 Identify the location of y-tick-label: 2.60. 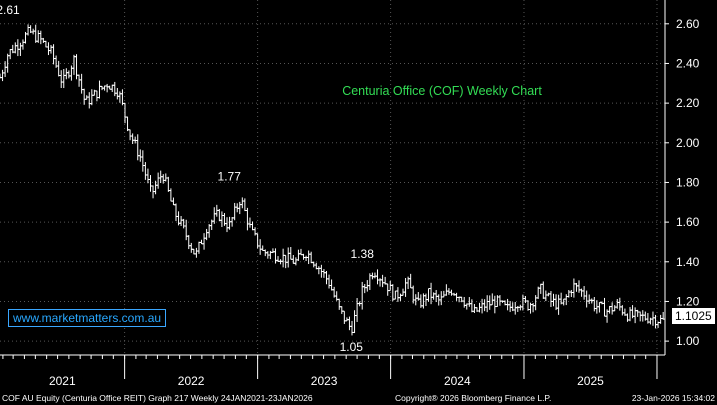
(688, 24).